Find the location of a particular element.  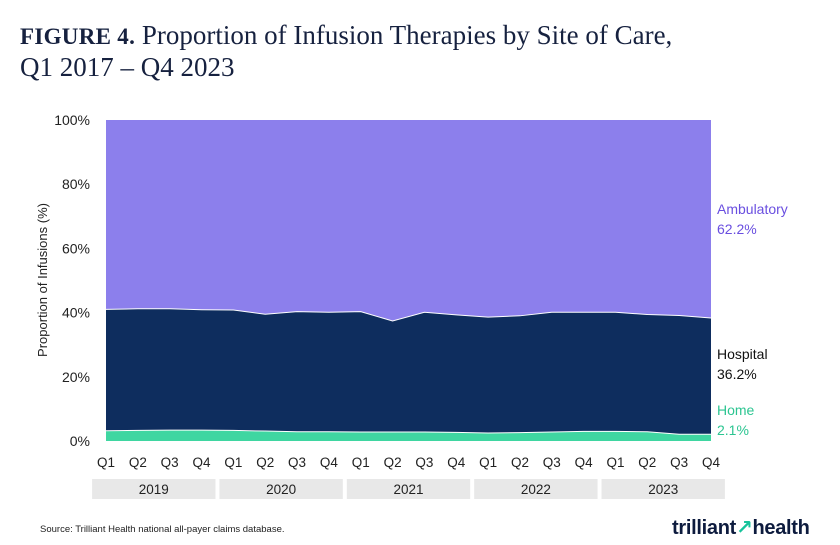

year-label: 2022 is located at coordinates (536, 489).